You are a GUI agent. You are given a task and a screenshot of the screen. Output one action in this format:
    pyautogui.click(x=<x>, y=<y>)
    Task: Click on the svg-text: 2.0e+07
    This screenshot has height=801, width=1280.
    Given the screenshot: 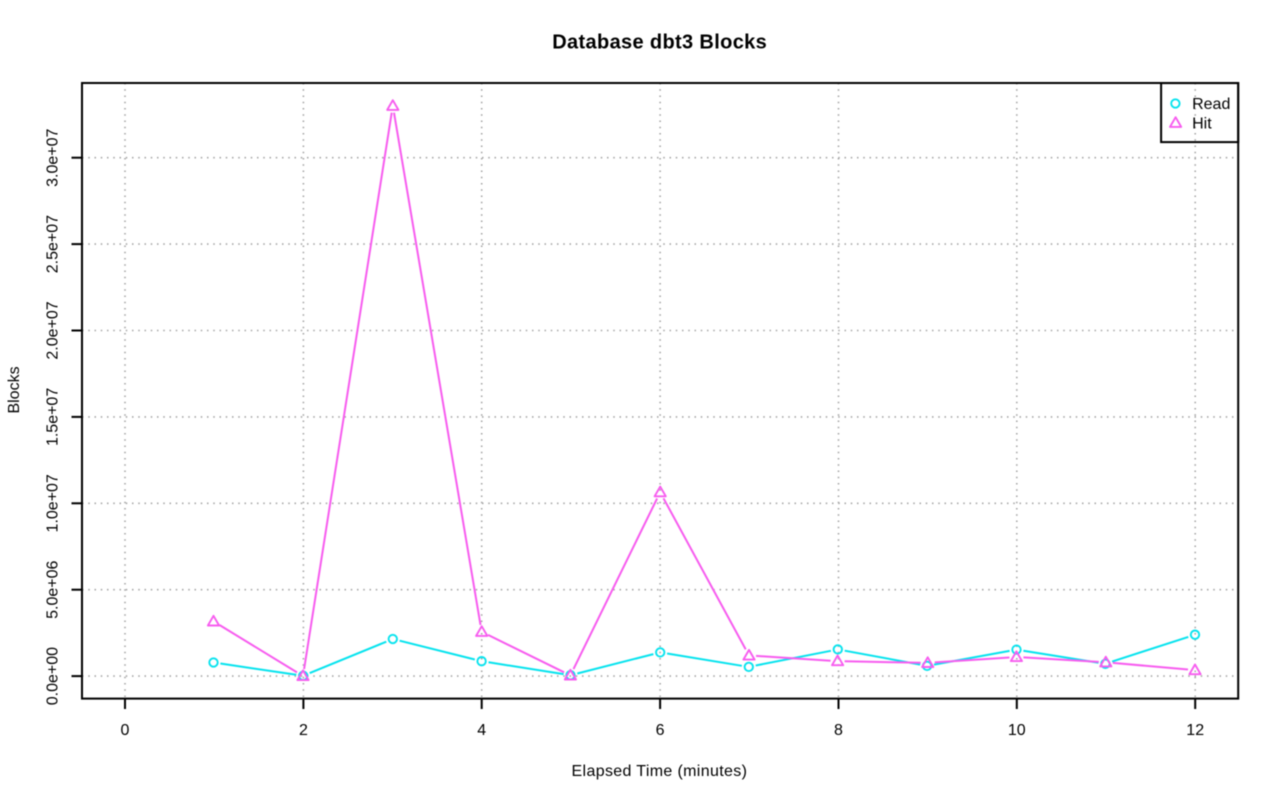 What is the action you would take?
    pyautogui.click(x=53, y=330)
    